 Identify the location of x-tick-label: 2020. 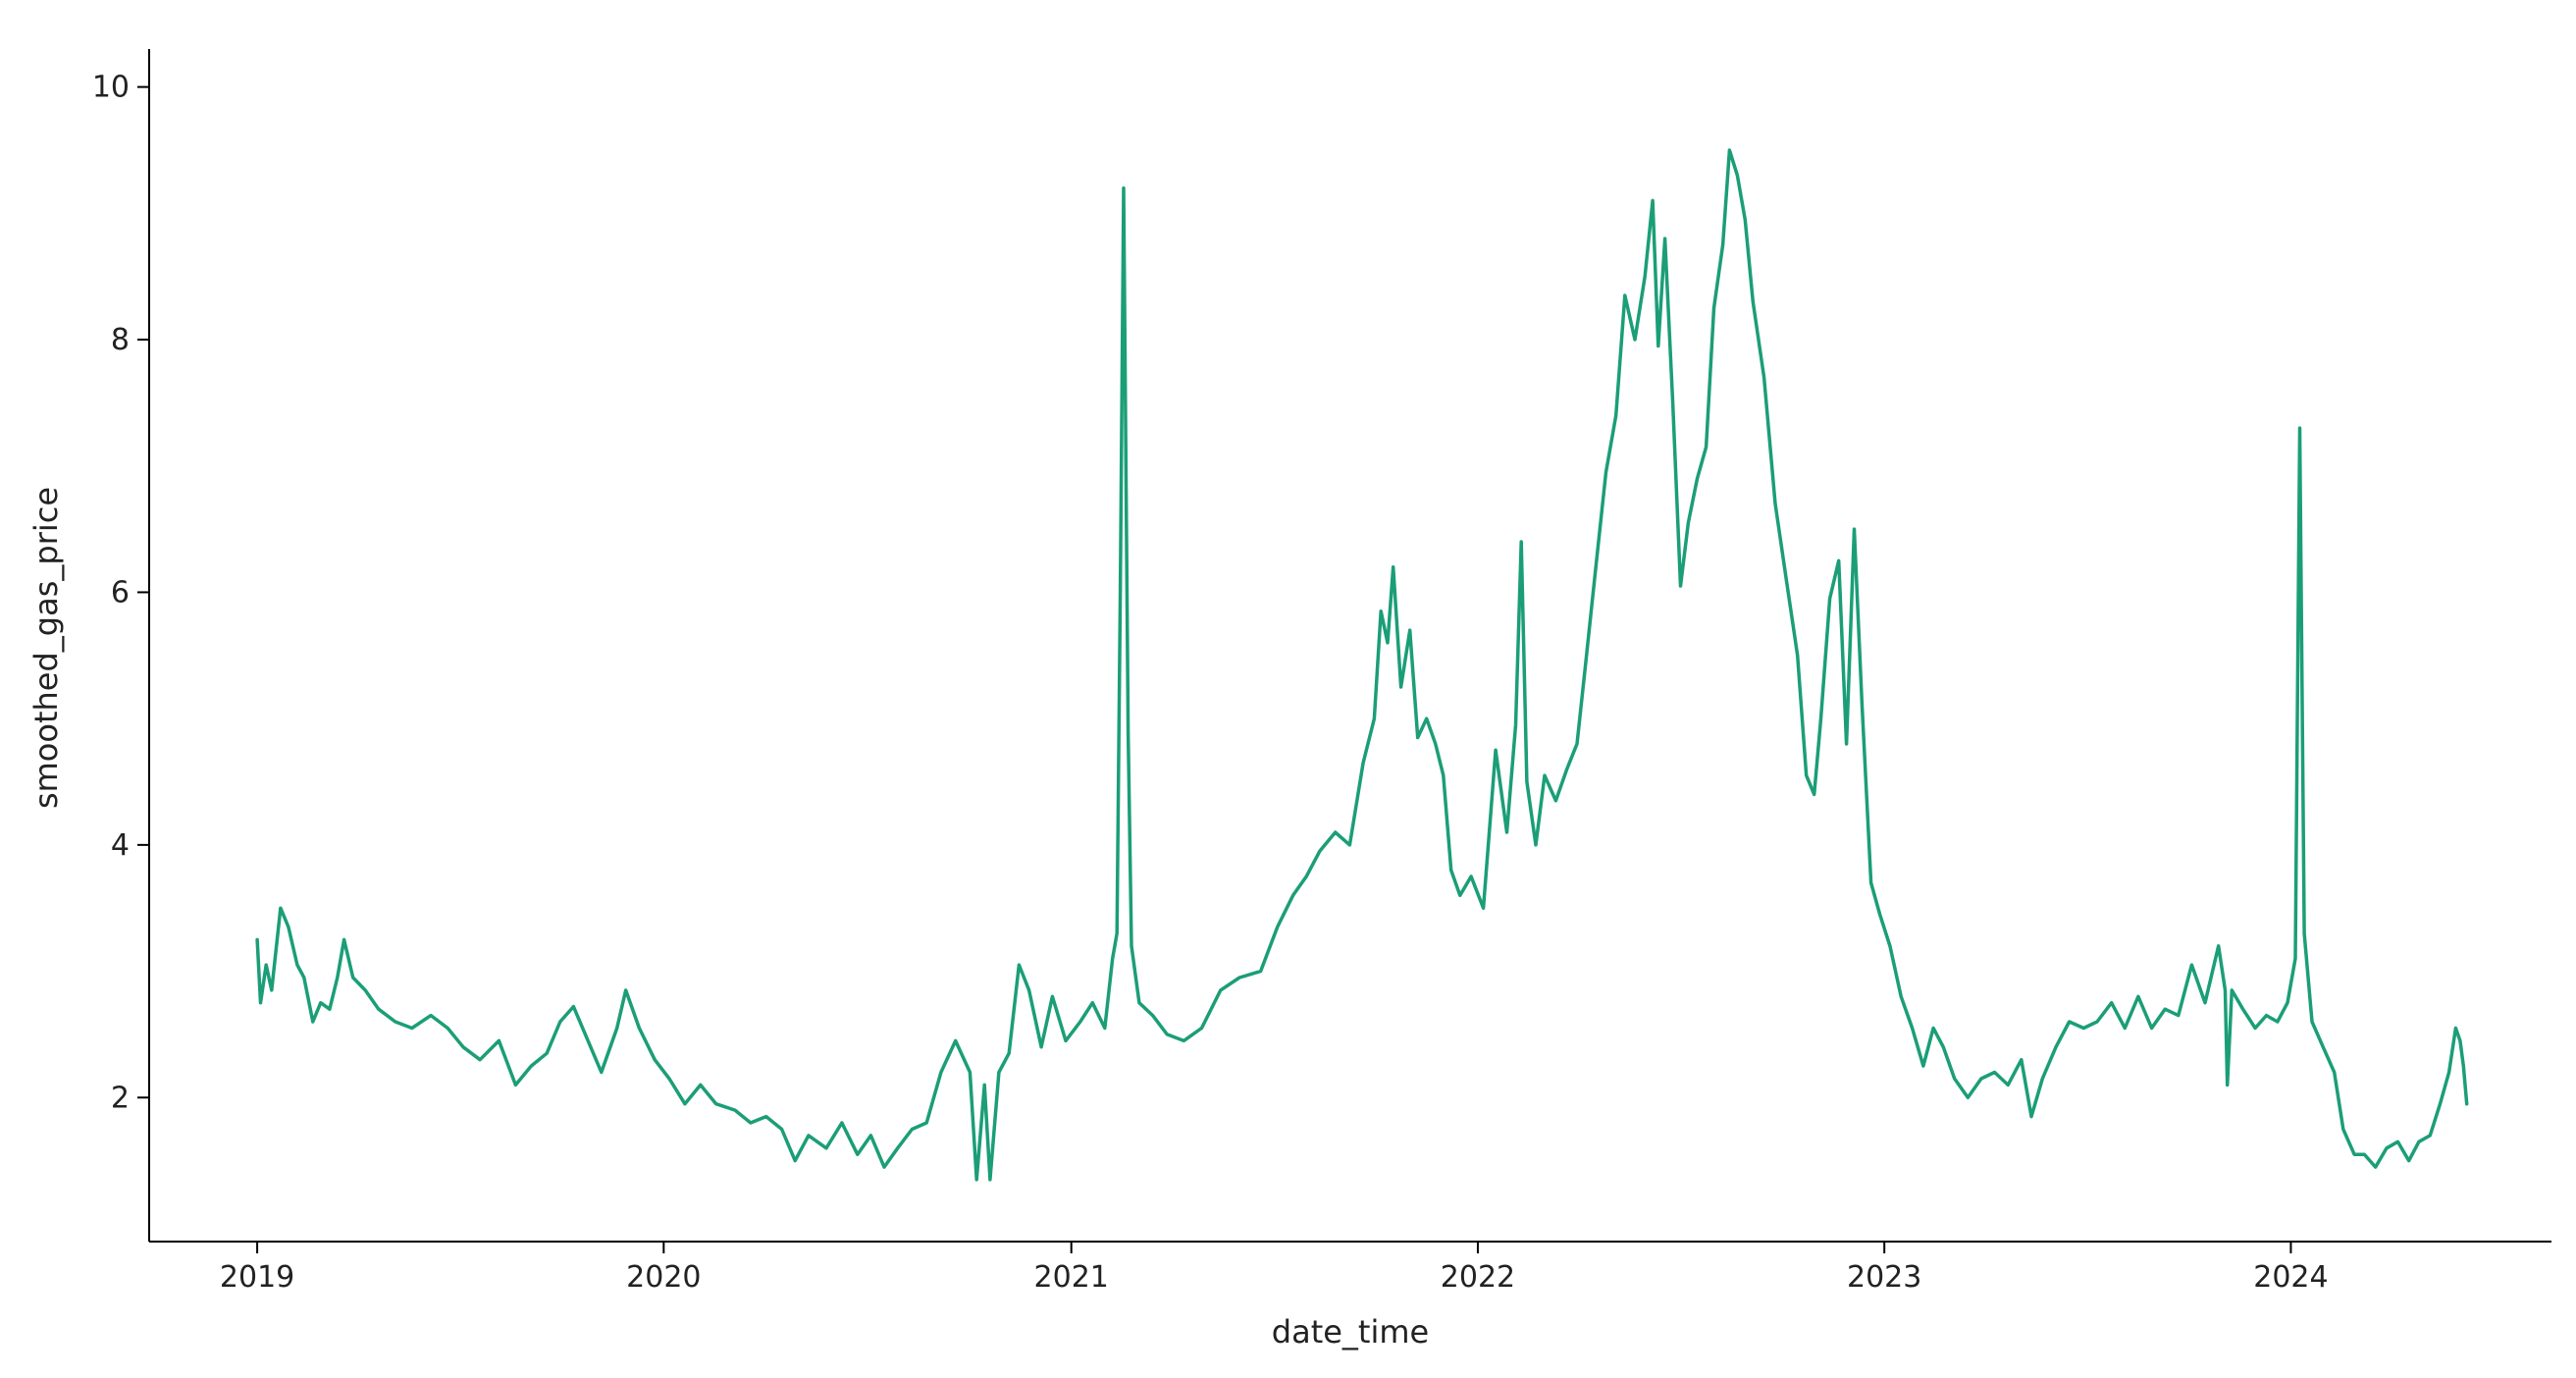
(663, 1277).